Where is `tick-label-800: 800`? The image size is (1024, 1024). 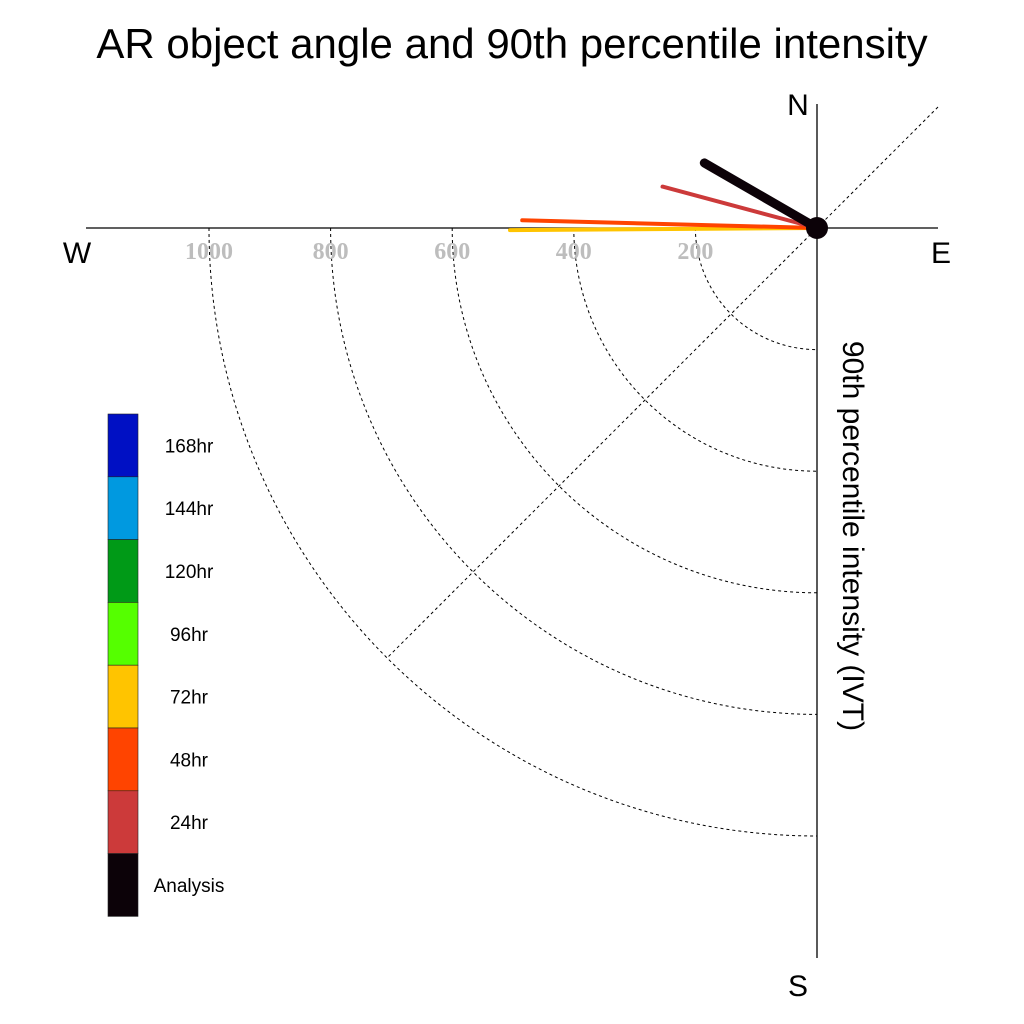
tick-label-800: 800 is located at coordinates (331, 252).